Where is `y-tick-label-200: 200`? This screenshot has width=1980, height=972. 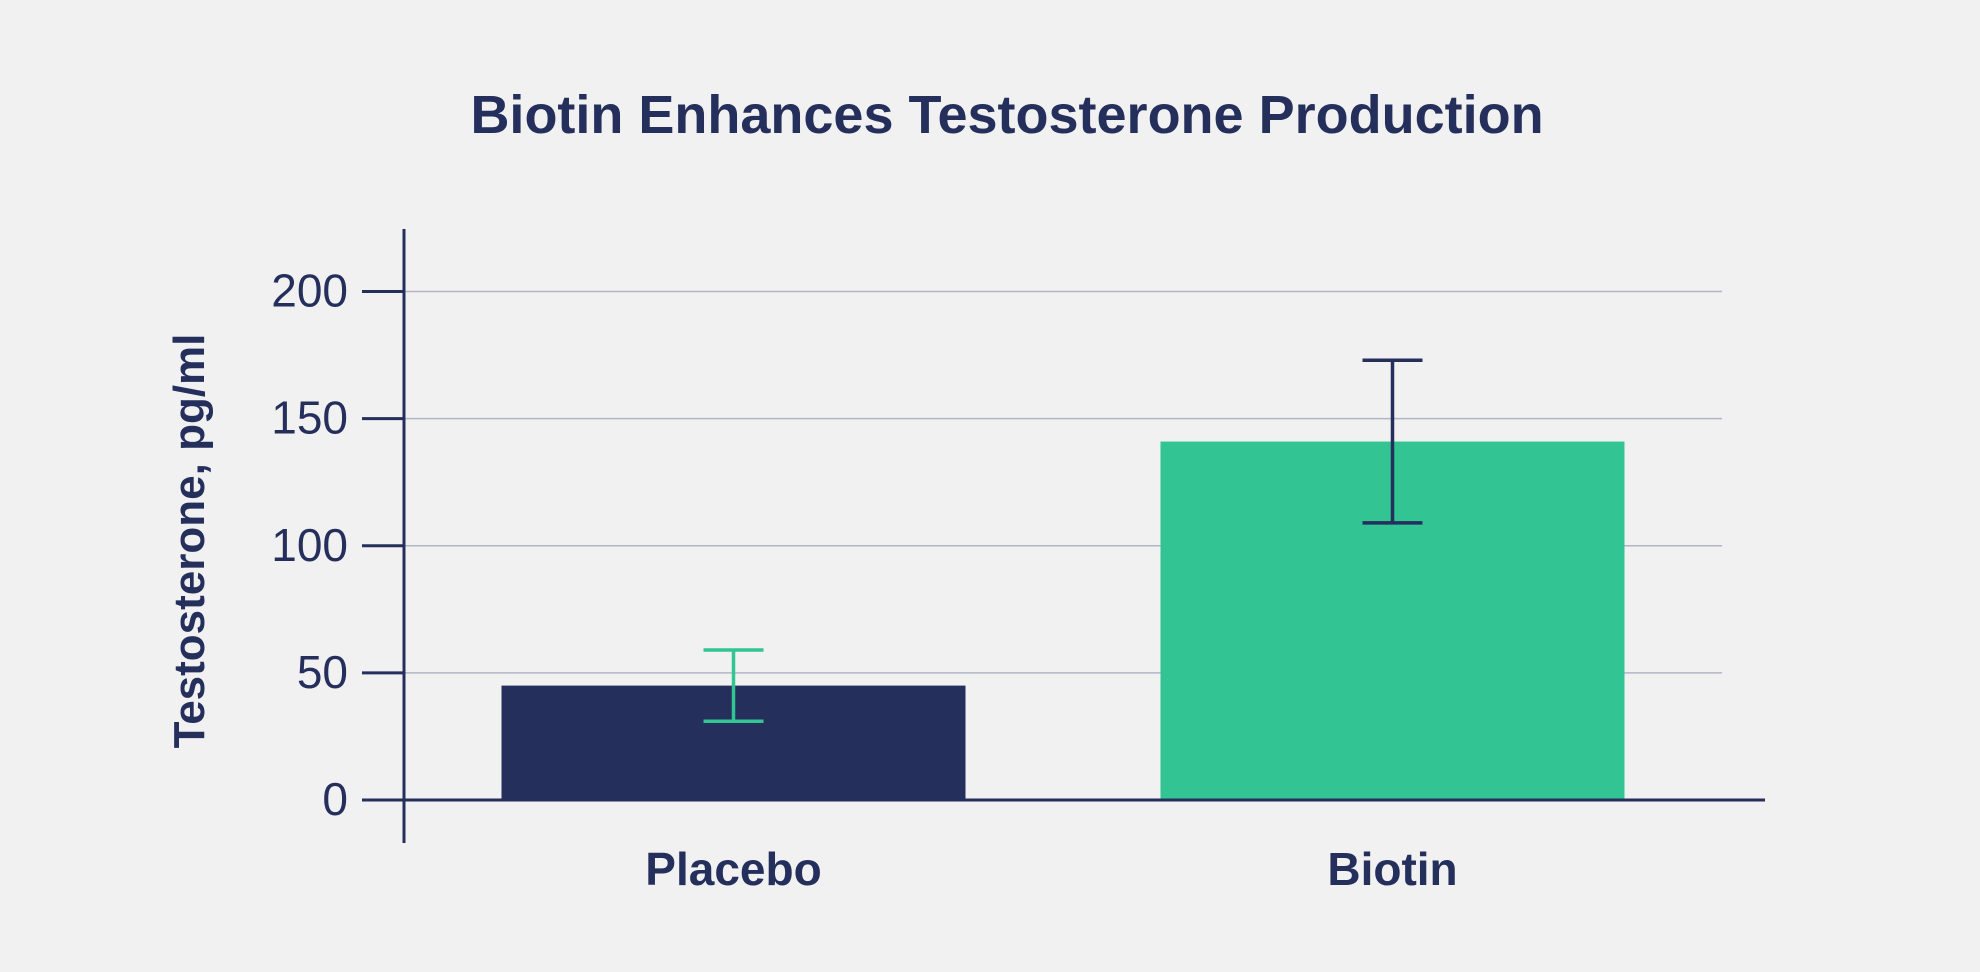
y-tick-label-200: 200 is located at coordinates (309, 291).